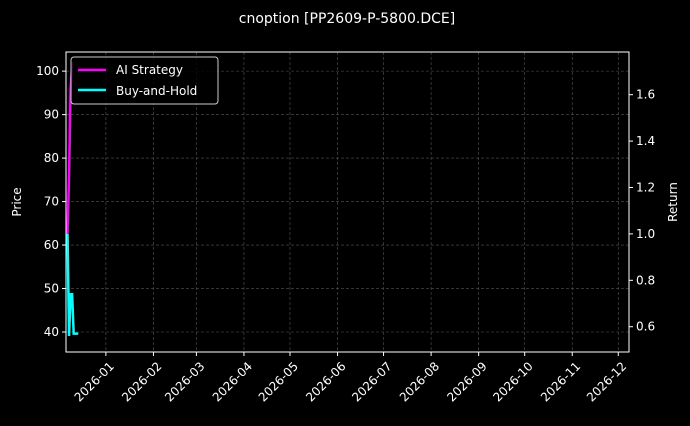 The width and height of the screenshot is (690, 426). Describe the element at coordinates (51, 245) in the screenshot. I see `y-tick-label: 60` at that location.